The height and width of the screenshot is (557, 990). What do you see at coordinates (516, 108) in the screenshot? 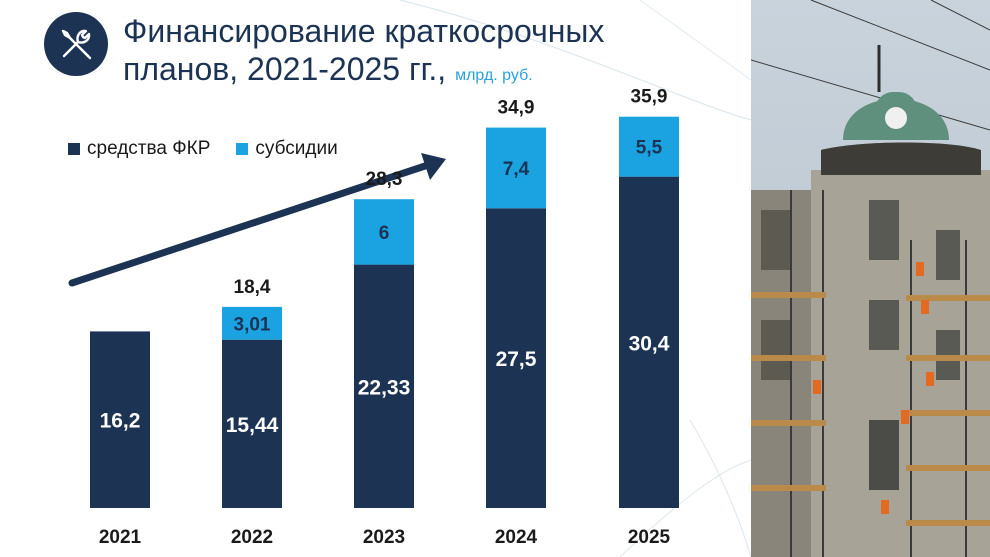
I see `bar-total-2024: 34,9` at bounding box center [516, 108].